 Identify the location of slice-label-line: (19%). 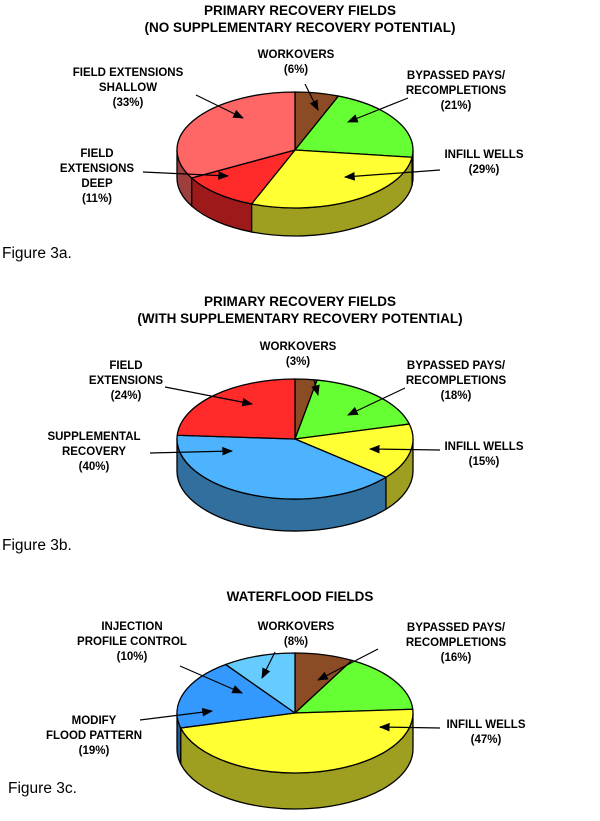
(94, 751).